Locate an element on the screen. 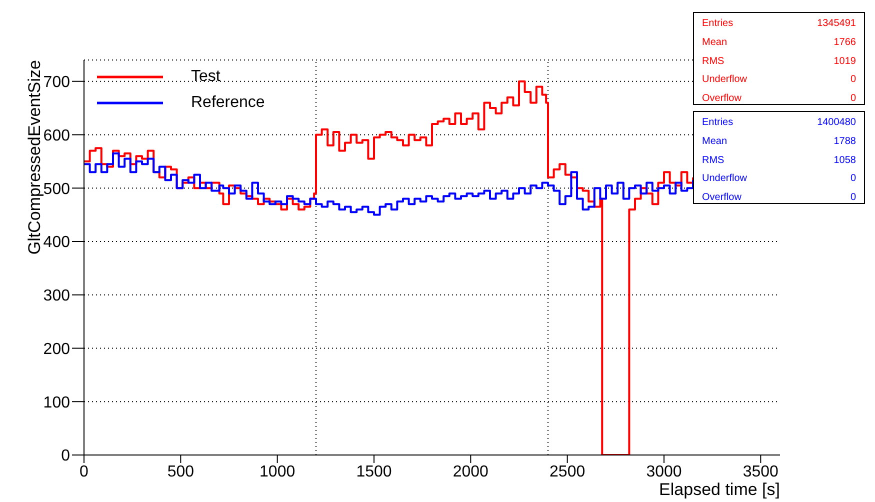 This screenshot has width=875, height=502. x-axis-title: Elapsed time [s] is located at coordinates (719, 489).